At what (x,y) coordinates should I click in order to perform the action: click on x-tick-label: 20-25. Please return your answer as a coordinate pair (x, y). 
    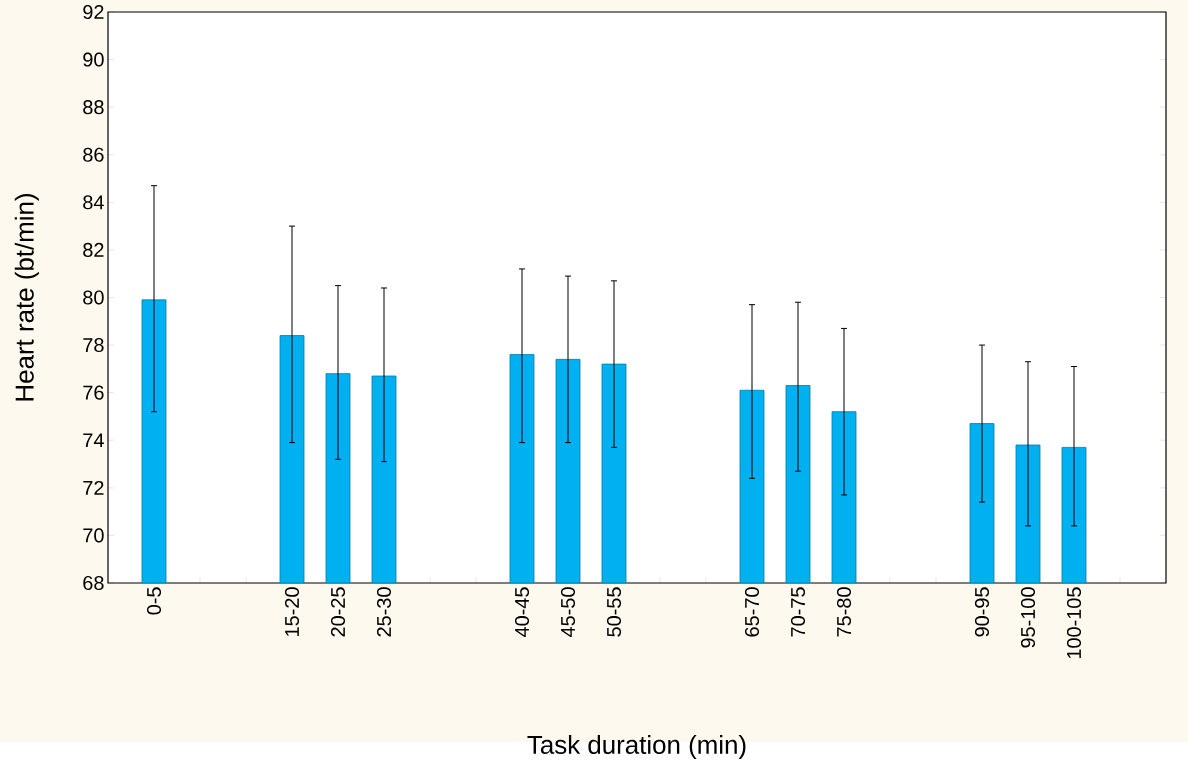
    Looking at the image, I should click on (338, 612).